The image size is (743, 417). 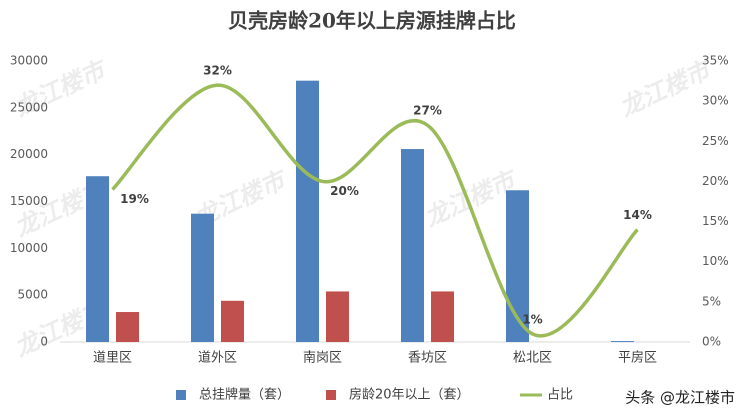 I want to click on y2-tick-label: 25%, so click(x=715, y=141).